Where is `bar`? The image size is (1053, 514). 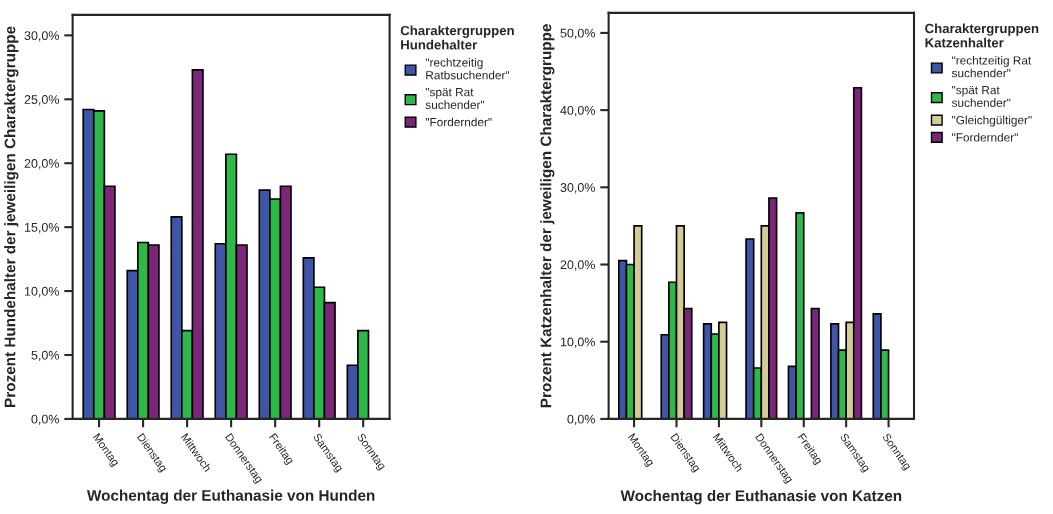
bar is located at coordinates (815, 363).